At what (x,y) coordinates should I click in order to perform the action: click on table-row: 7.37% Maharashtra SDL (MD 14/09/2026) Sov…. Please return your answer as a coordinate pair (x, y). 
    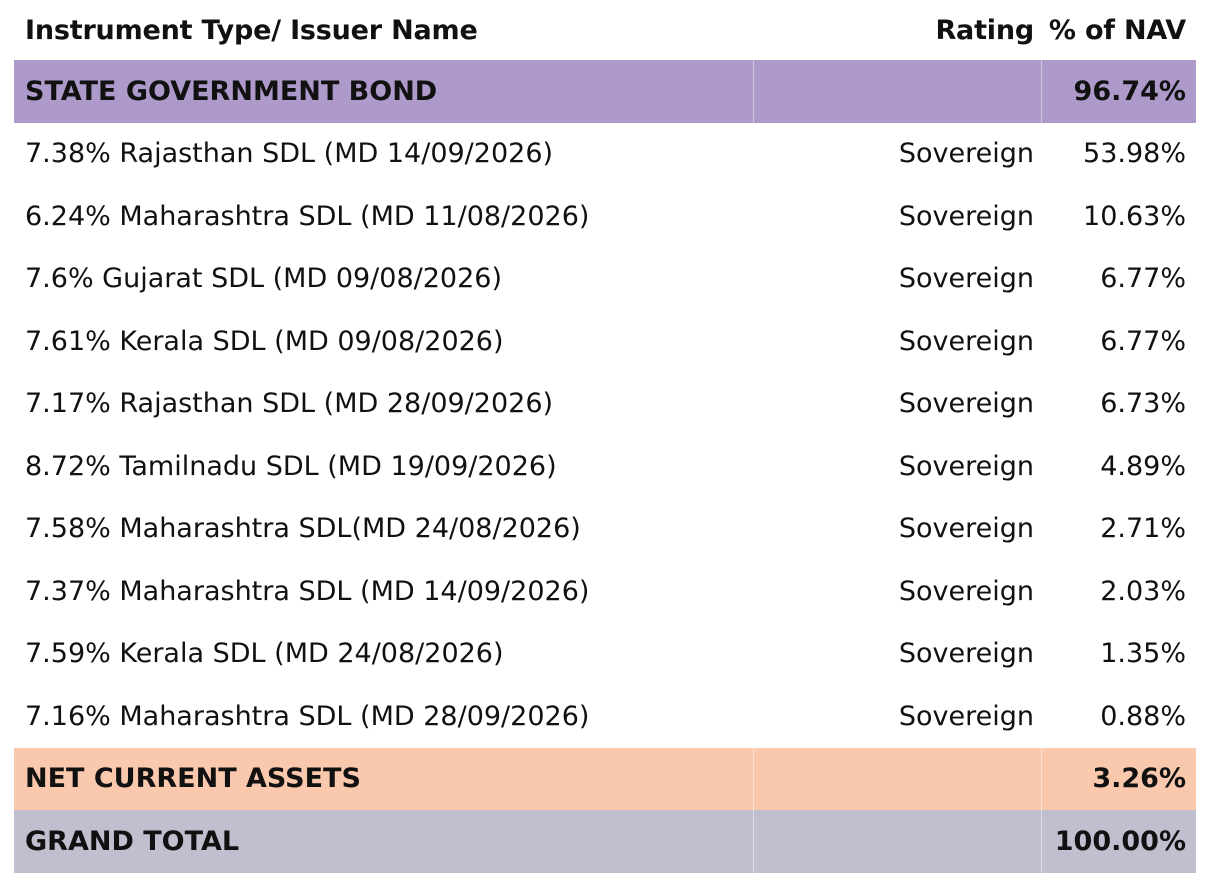
    Looking at the image, I should click on (605, 591).